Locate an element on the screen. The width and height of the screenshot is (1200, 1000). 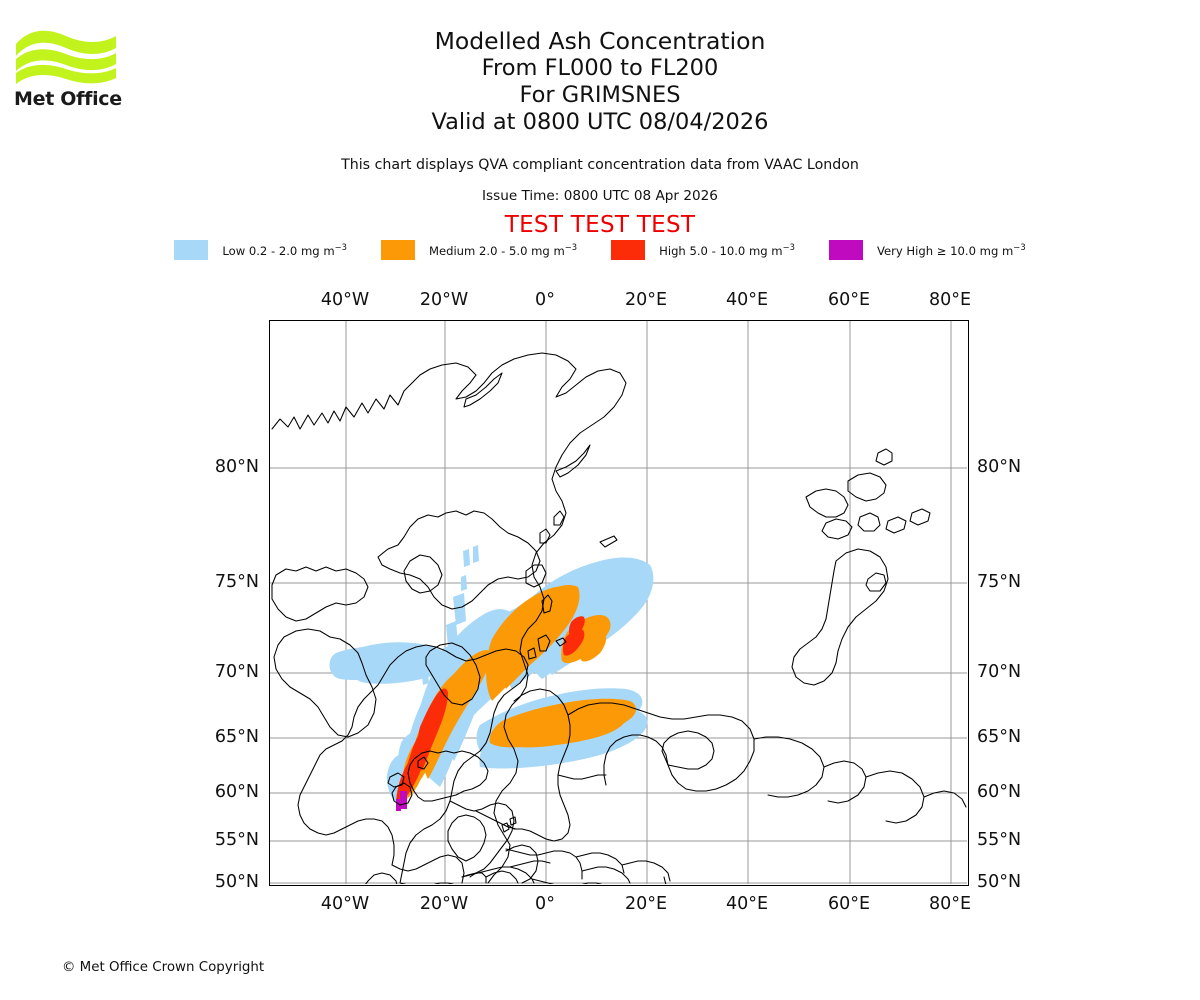
lon-tick-label-bottom: 20°W is located at coordinates (444, 904).